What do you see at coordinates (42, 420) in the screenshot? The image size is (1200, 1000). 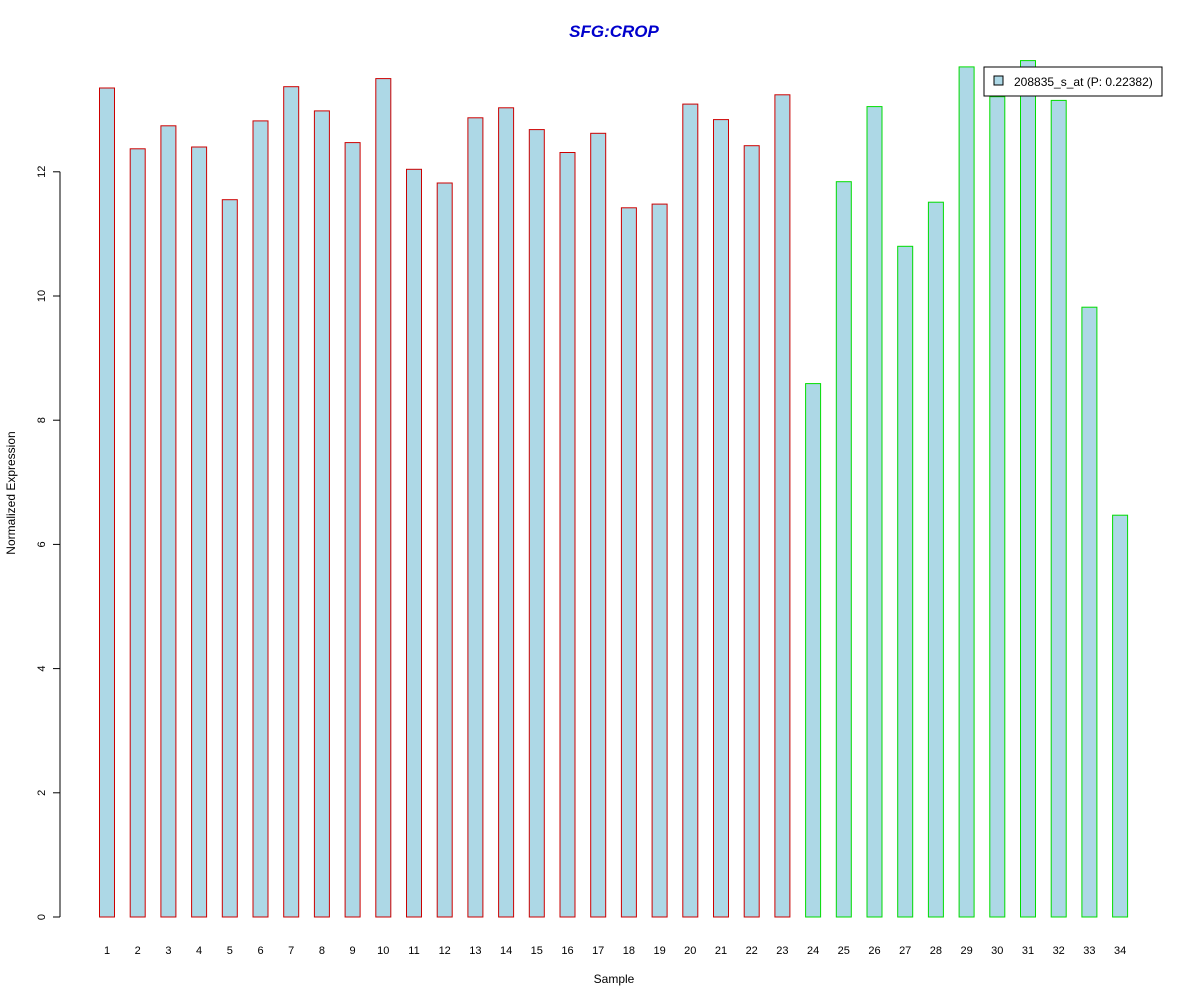 I see `y-tick-label: 8` at bounding box center [42, 420].